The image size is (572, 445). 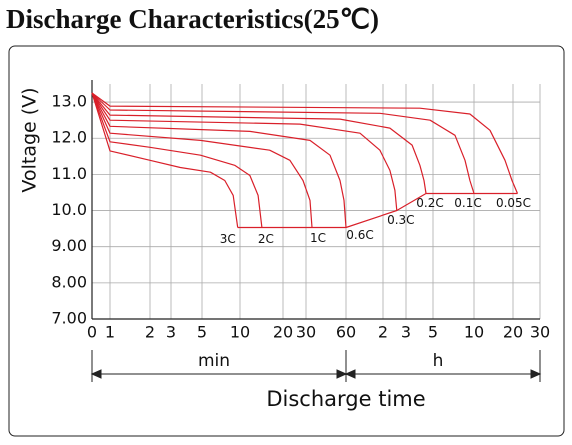 I want to click on y-tick-label: 8.00, so click(x=69, y=281).